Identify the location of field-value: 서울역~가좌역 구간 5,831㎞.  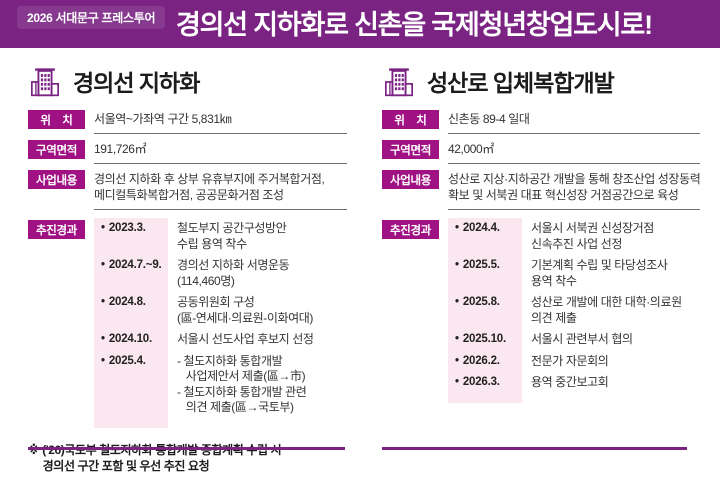
(220, 121).